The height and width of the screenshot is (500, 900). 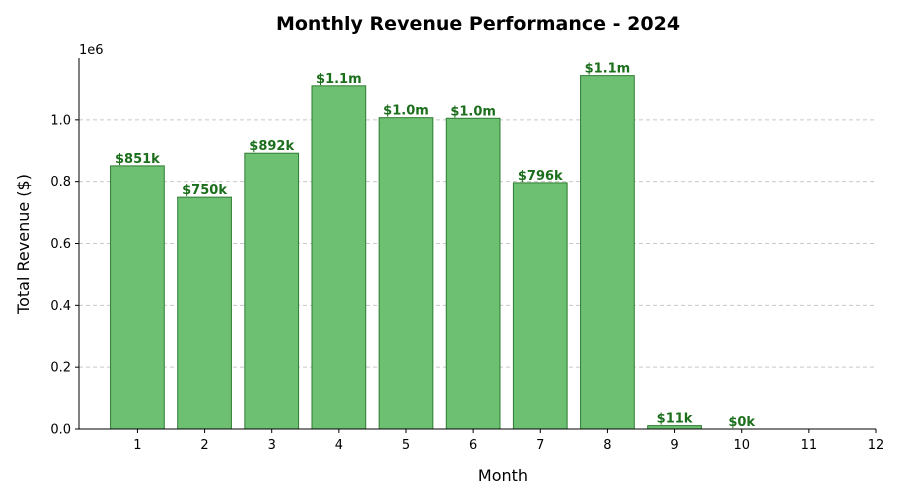 I want to click on x-tick-label: 10, so click(x=741, y=445).